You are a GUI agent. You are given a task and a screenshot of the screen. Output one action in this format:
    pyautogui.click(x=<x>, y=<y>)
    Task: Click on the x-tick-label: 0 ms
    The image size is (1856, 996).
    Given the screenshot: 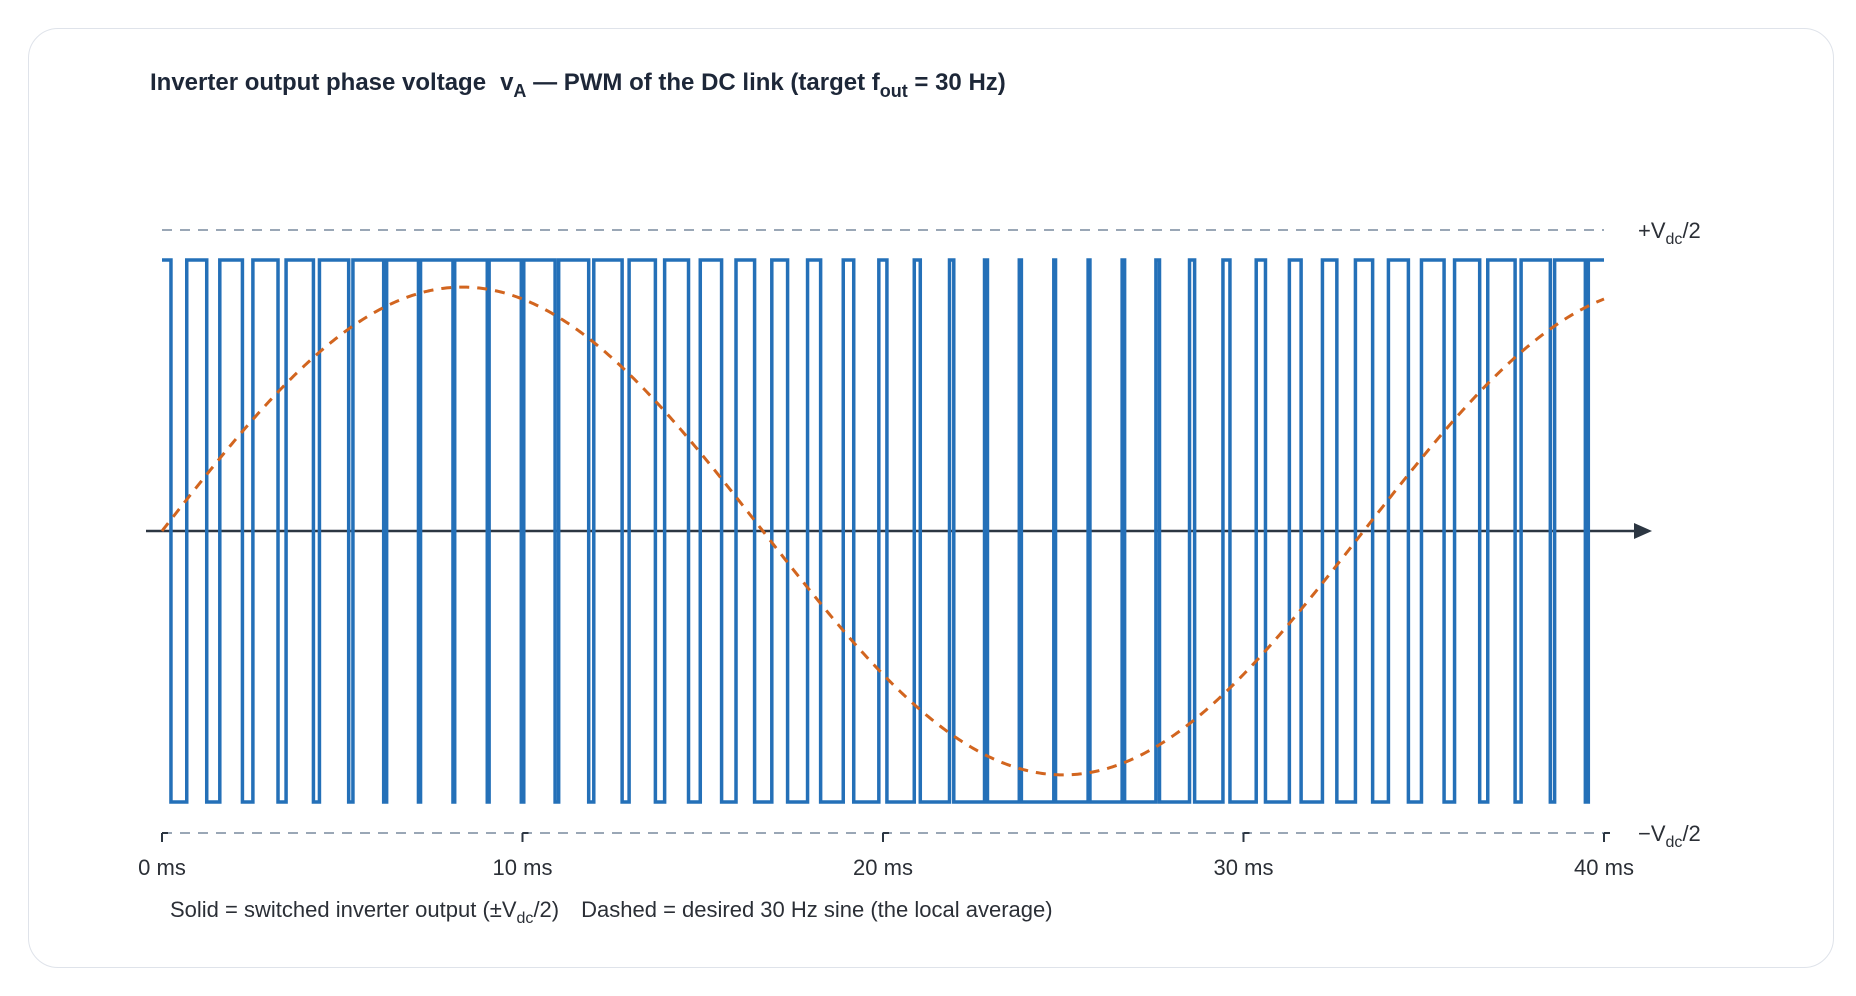 What is the action you would take?
    pyautogui.click(x=162, y=867)
    